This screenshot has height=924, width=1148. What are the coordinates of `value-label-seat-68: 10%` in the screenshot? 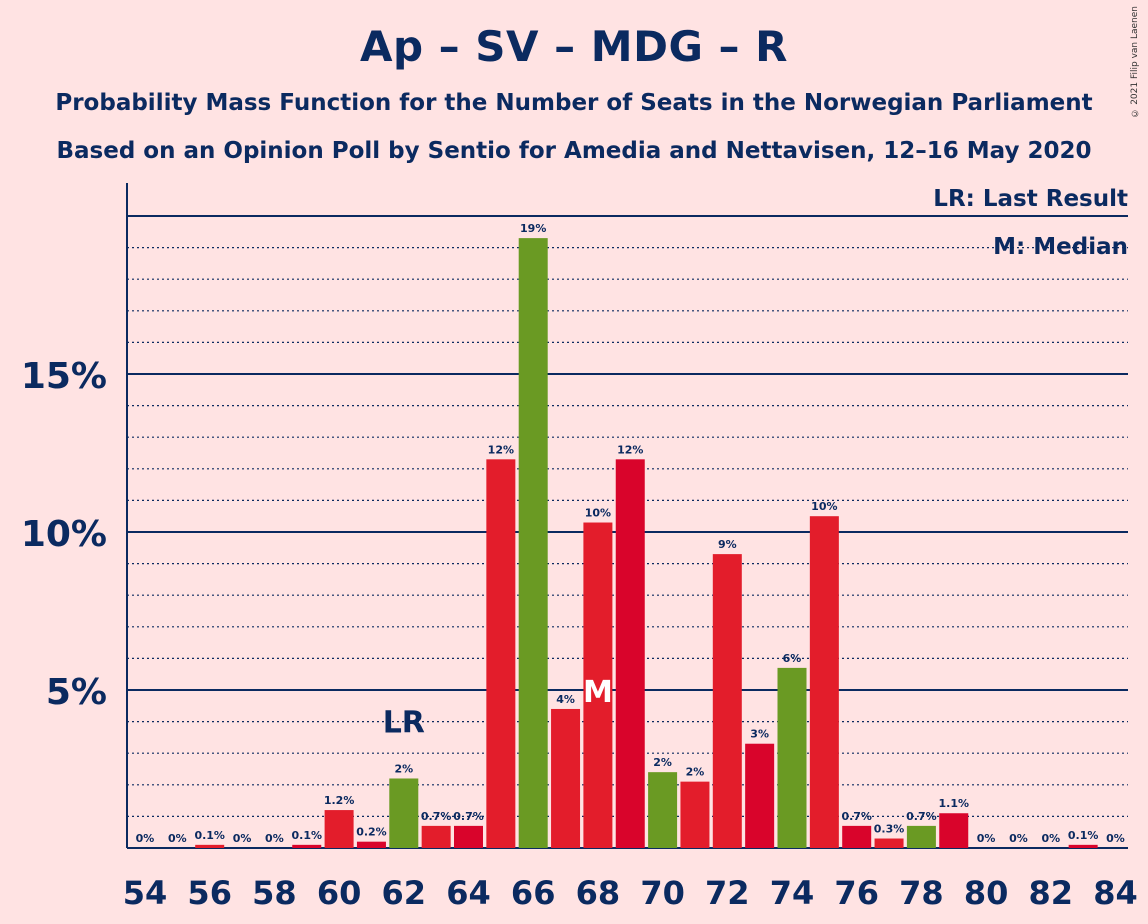 It's located at (598, 513).